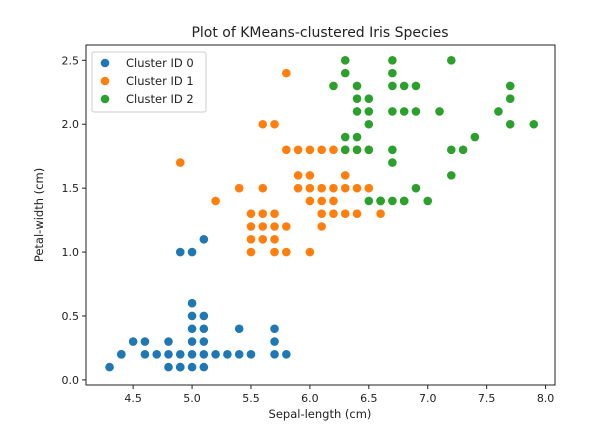 The width and height of the screenshot is (608, 448). I want to click on legend: Cluster ID 0 Cluster ID 1 Cluster ID 2, so click(149, 82).